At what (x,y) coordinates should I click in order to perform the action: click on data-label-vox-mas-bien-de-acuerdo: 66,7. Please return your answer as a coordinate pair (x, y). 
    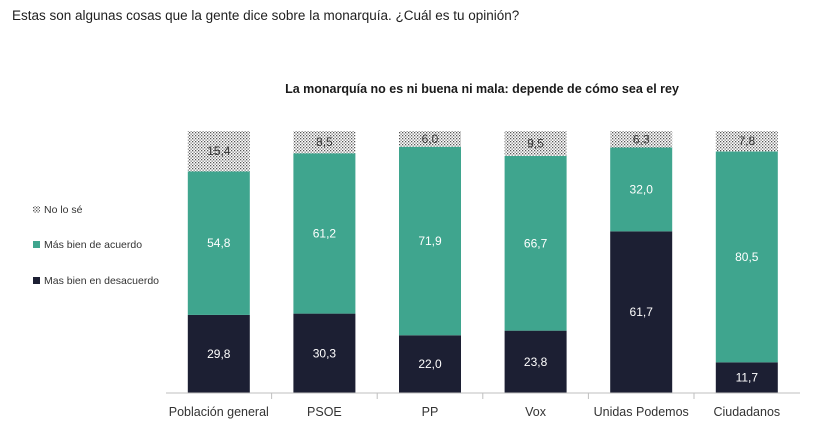
    Looking at the image, I should click on (536, 243).